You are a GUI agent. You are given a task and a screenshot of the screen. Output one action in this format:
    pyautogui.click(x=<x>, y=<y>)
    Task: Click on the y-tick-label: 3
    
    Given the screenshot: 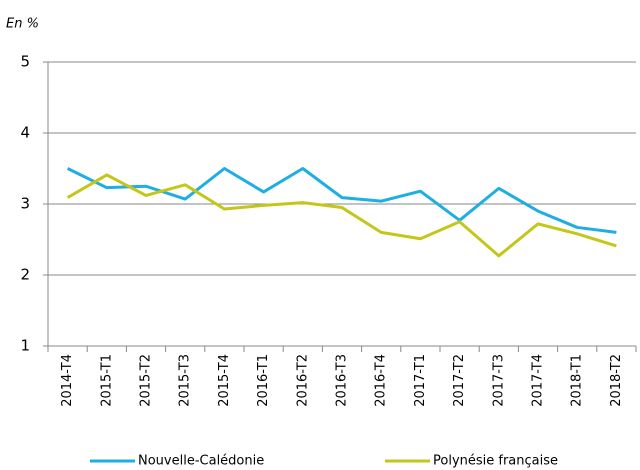 What is the action you would take?
    pyautogui.click(x=25, y=204)
    